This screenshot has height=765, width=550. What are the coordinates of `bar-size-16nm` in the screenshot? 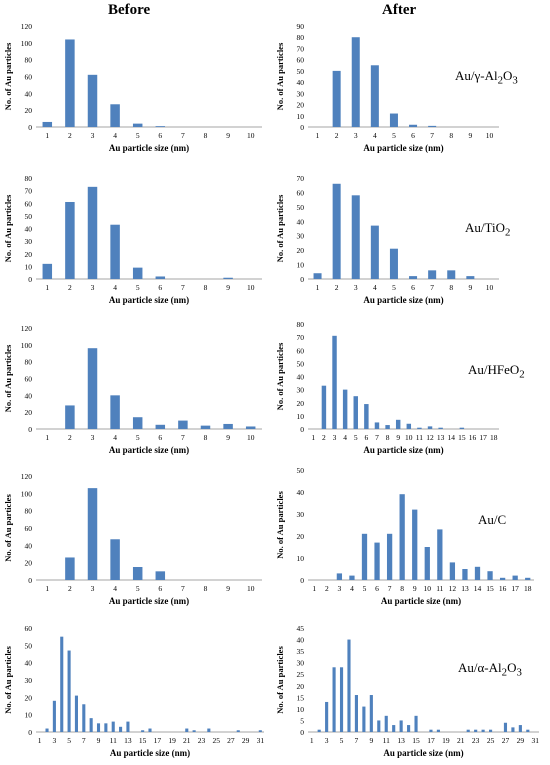 It's located at (502, 578).